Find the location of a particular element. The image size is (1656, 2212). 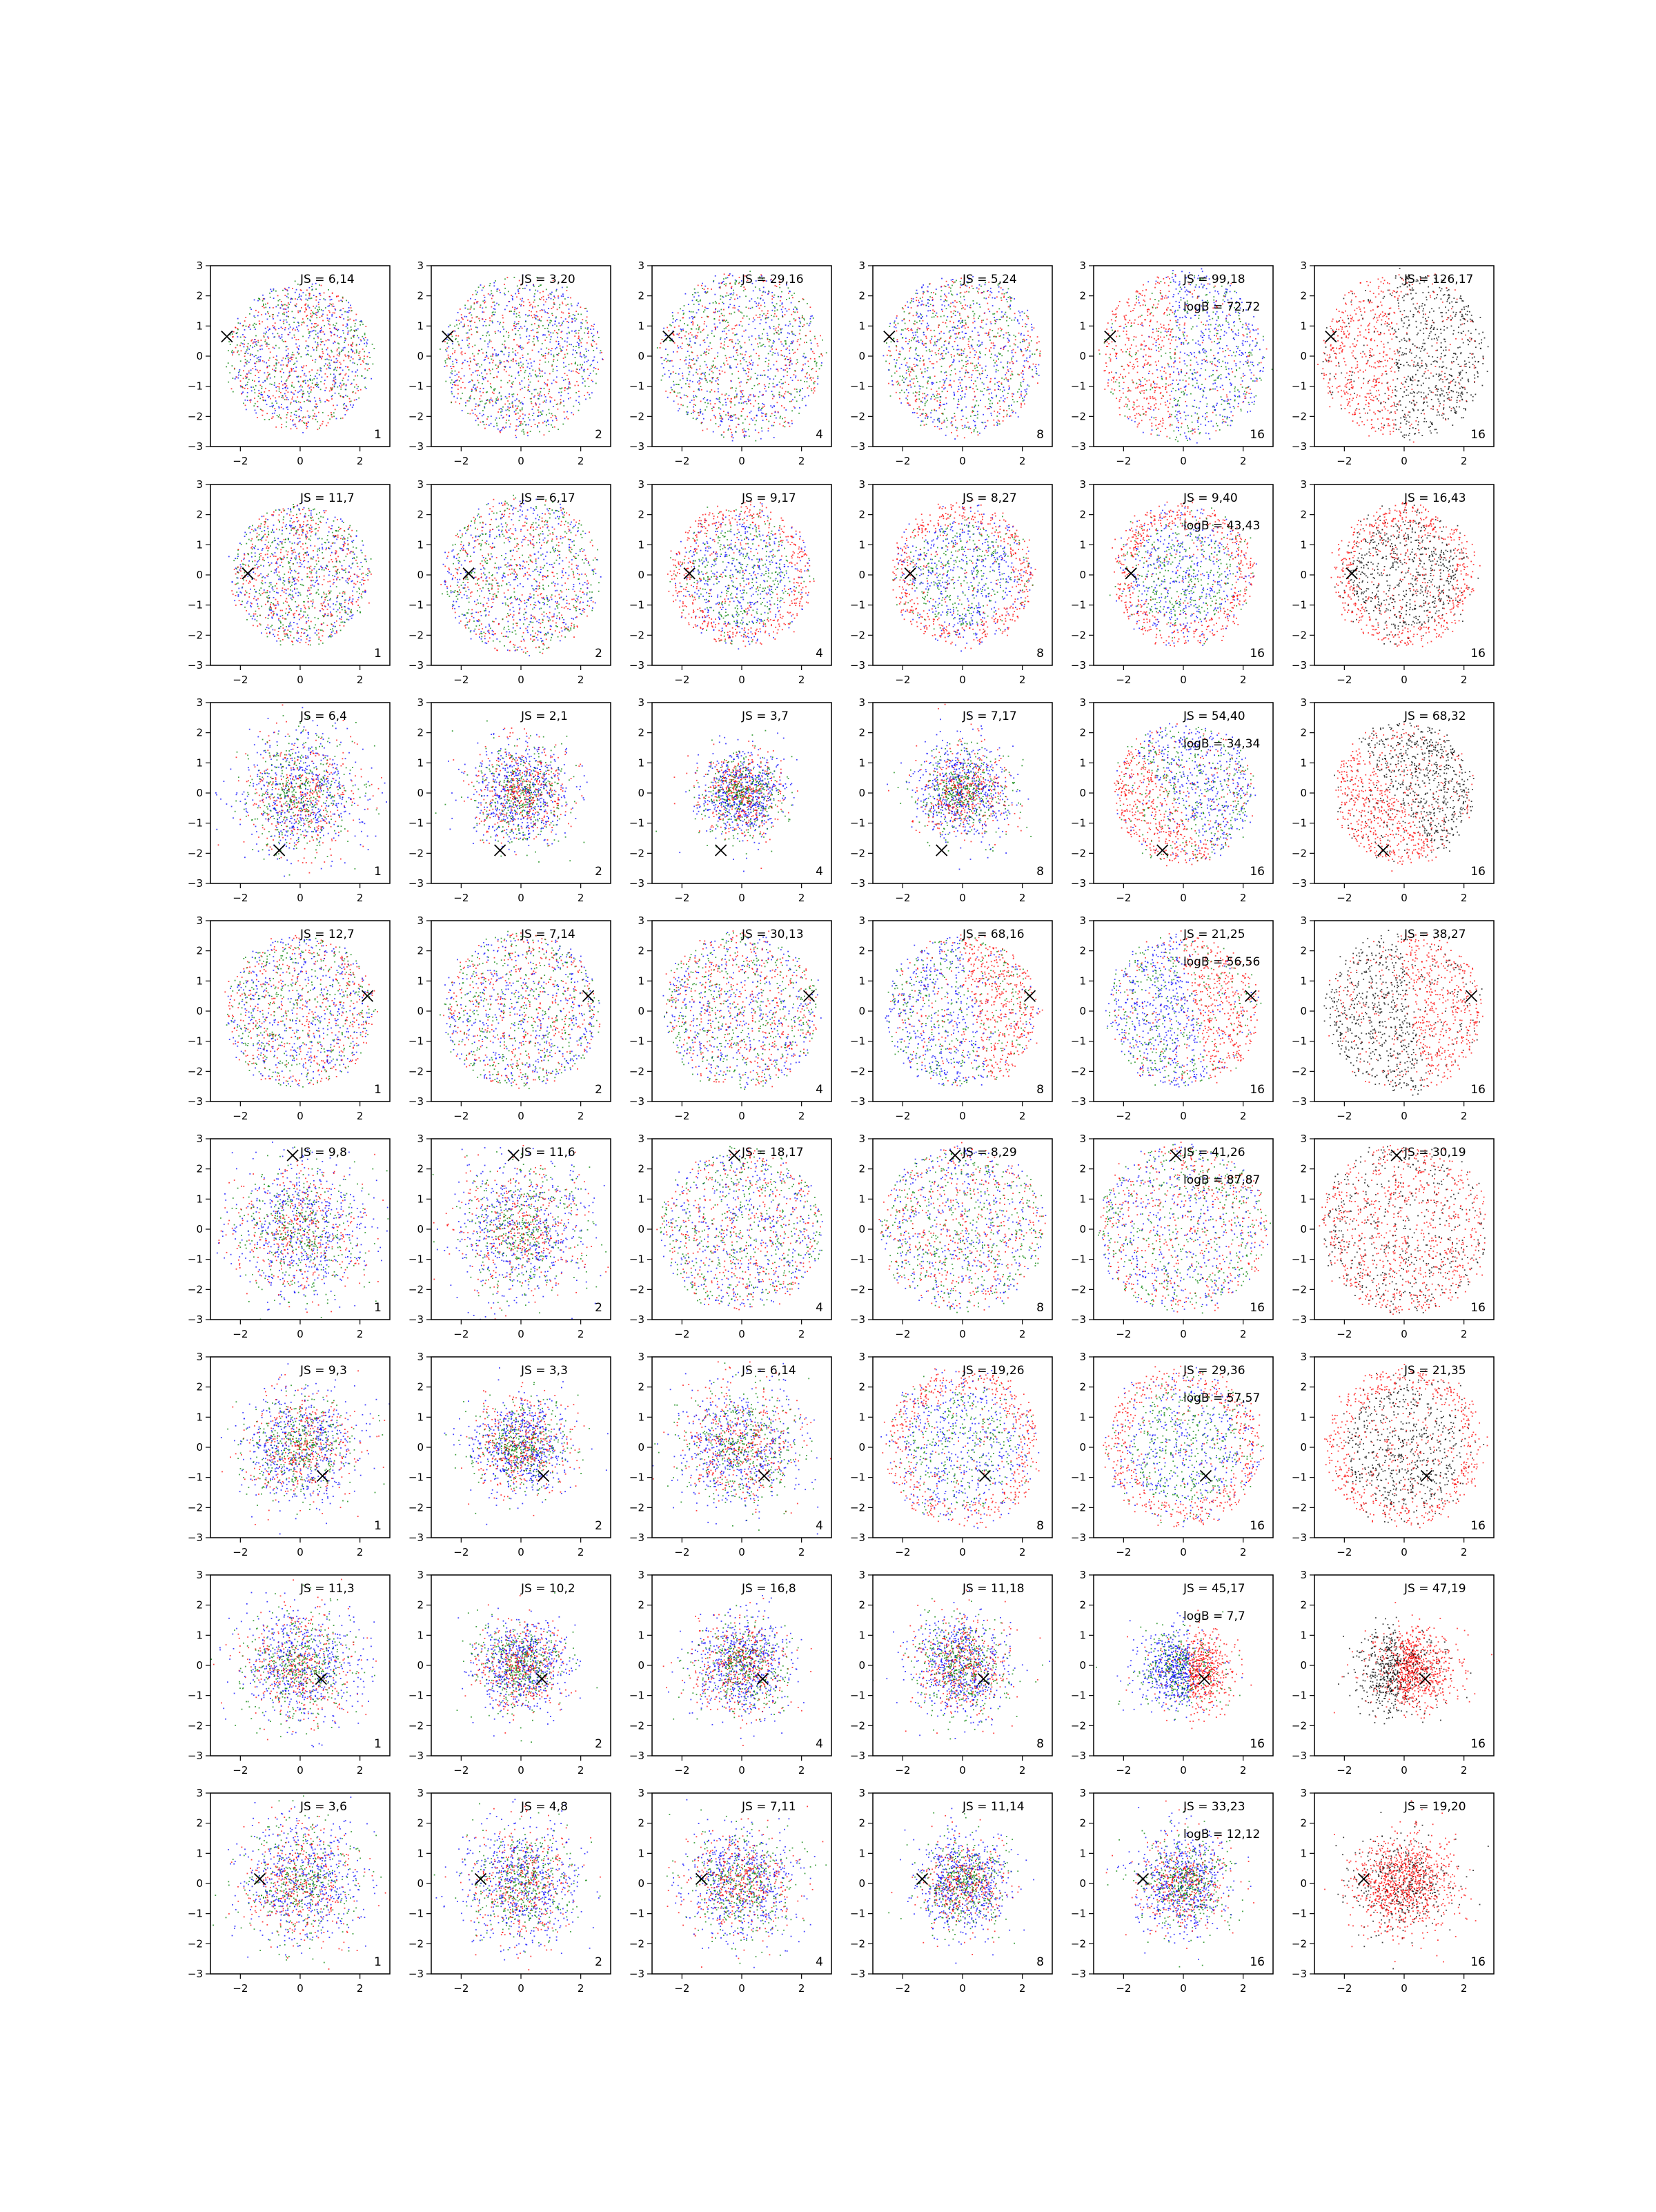

x-tick-label: −2 is located at coordinates (240, 461).